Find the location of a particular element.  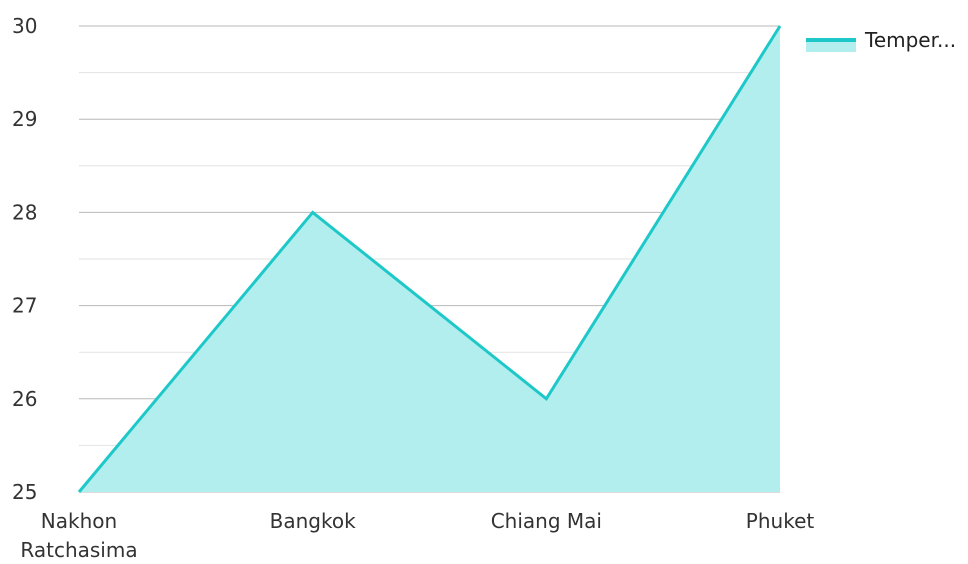

y-tick-label: 28 is located at coordinates (24, 212).